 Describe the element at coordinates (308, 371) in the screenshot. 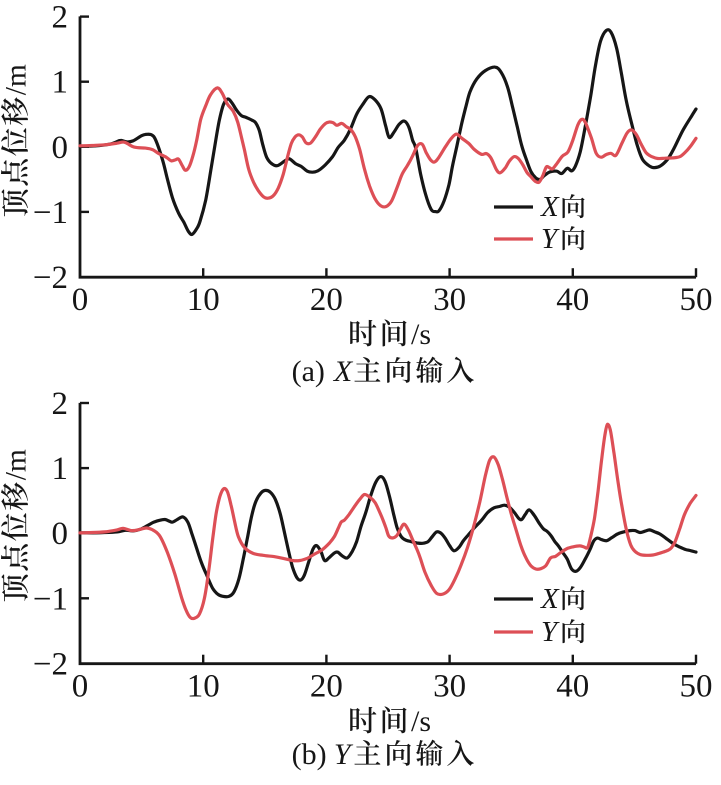

I see `svg-text: (a)` at that location.